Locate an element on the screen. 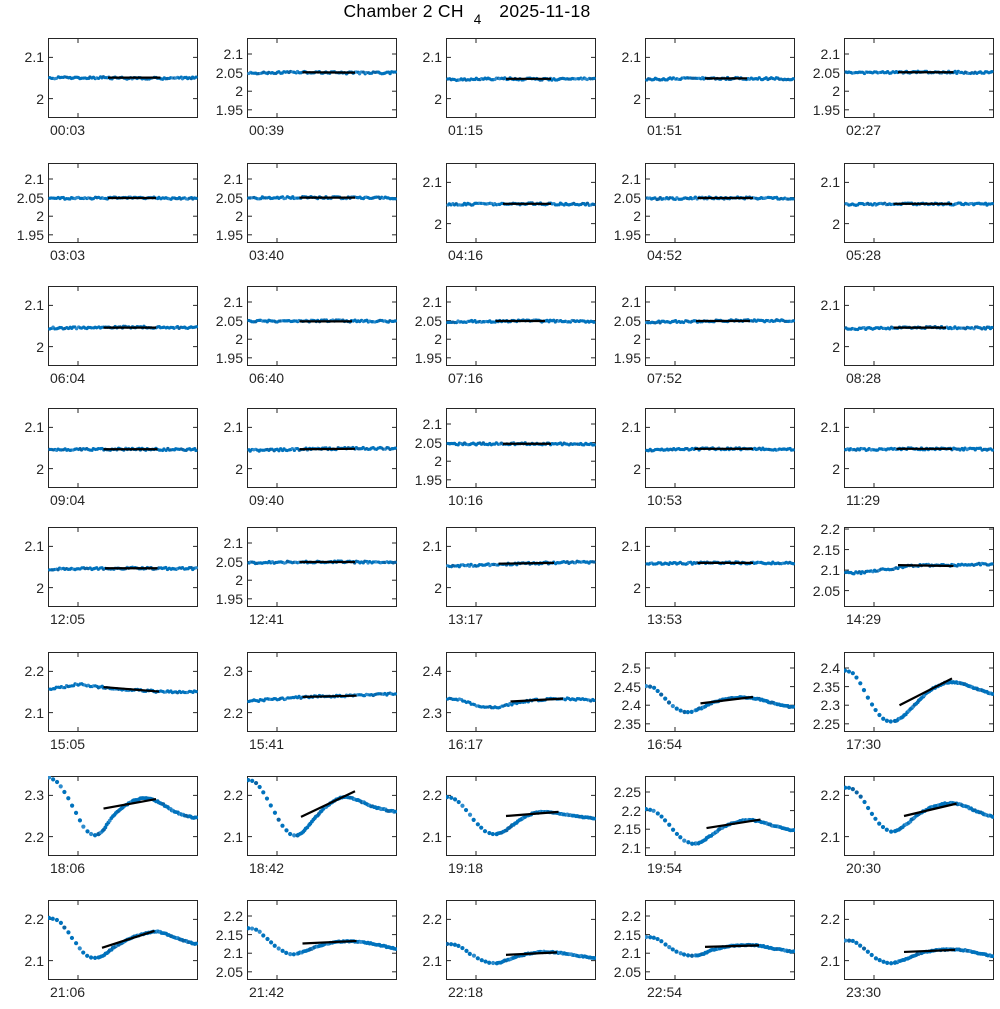 The image size is (1000, 1009). subplot-time-label: 01:51 is located at coordinates (665, 130).